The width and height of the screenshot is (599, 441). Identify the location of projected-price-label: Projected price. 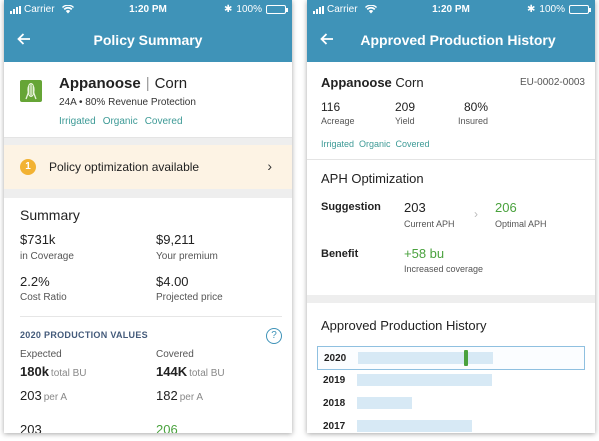
(189, 297).